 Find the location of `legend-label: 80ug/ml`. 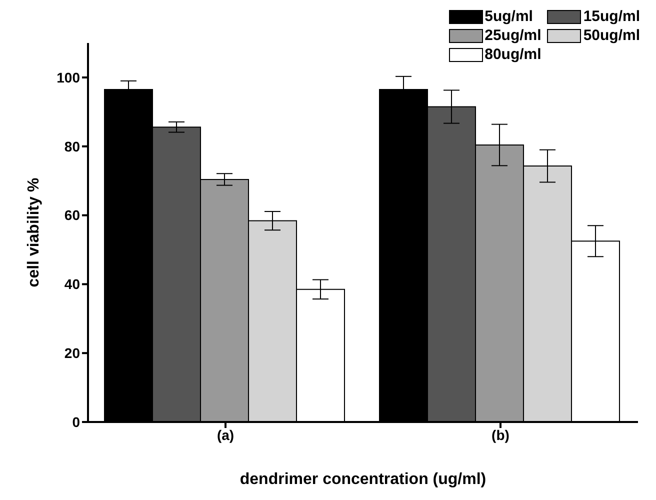

legend-label: 80ug/ml is located at coordinates (513, 54).